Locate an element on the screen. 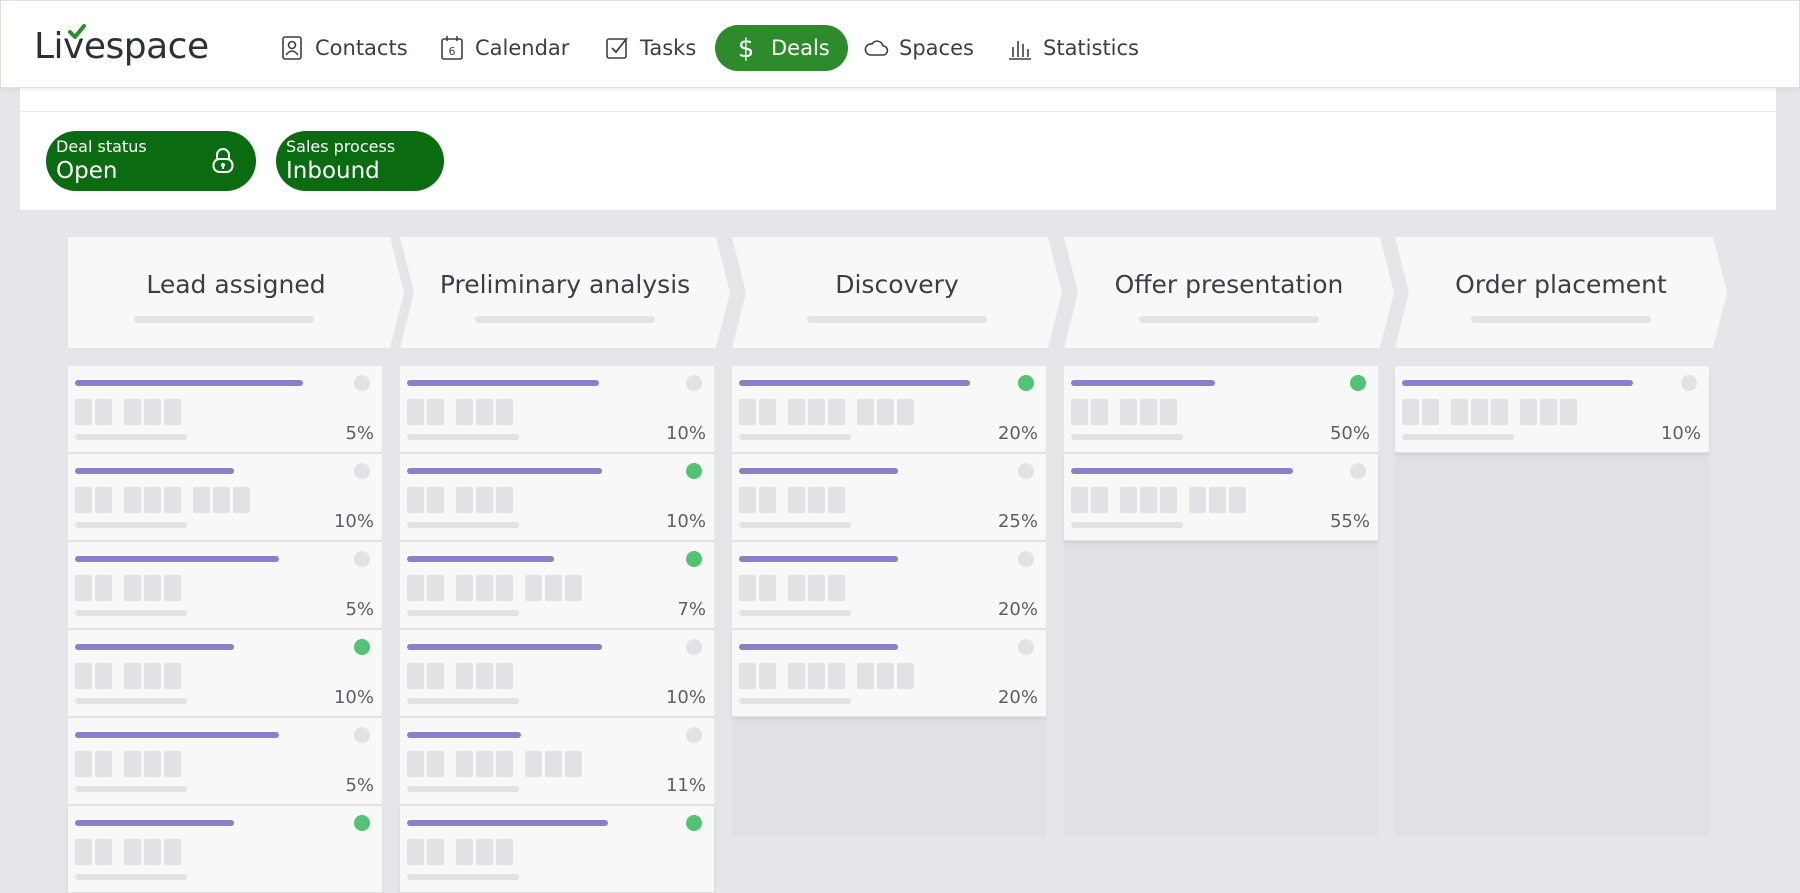  livespace-logo: Livespace is located at coordinates (130, 45).